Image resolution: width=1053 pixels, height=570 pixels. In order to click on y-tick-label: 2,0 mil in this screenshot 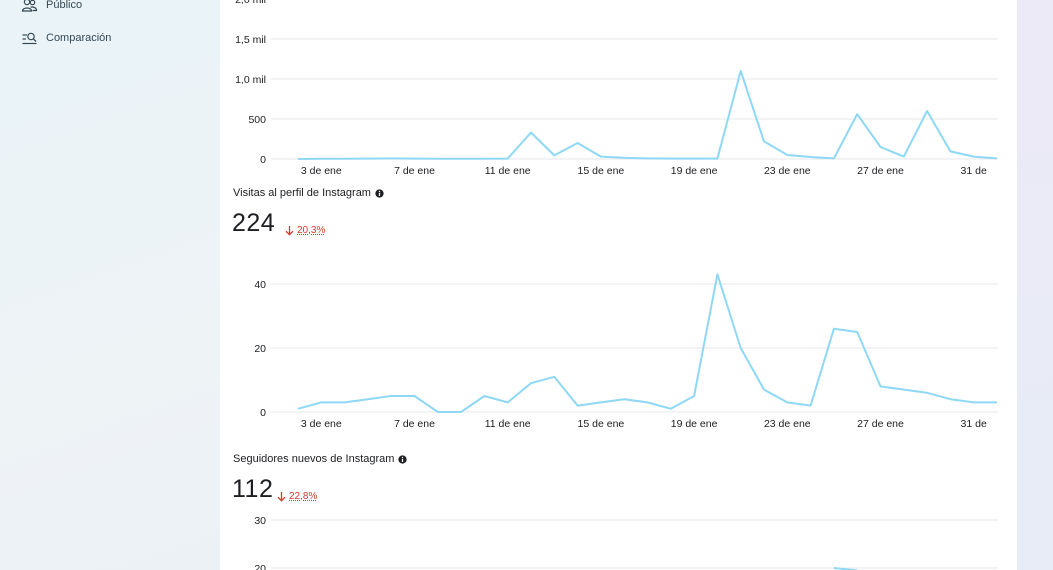, I will do `click(250, 3)`.